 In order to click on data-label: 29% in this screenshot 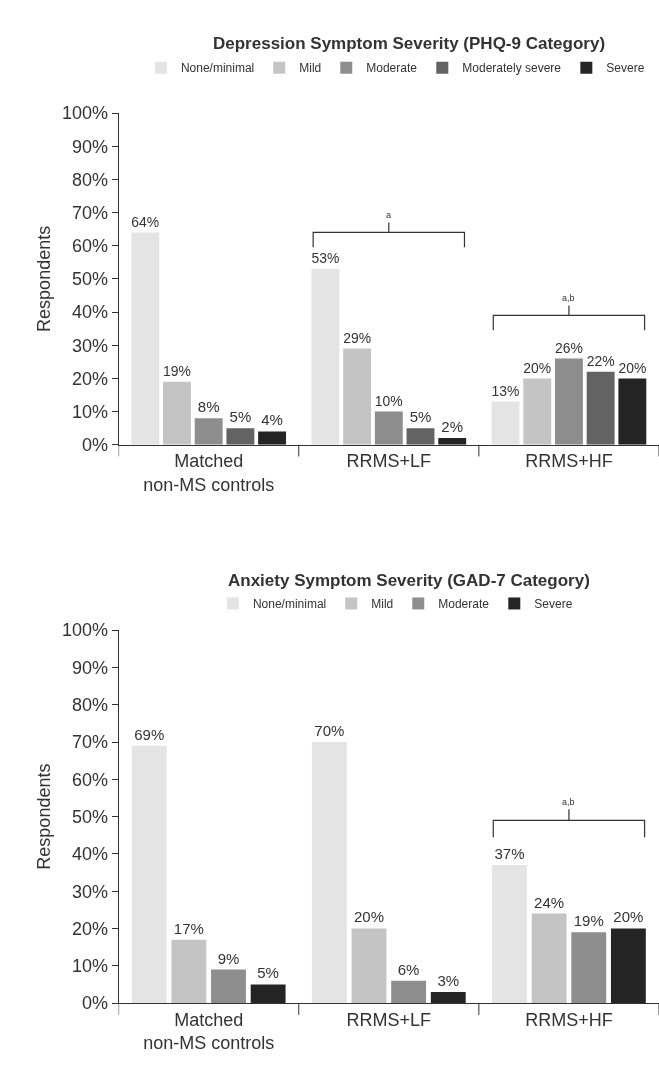, I will do `click(357, 337)`.